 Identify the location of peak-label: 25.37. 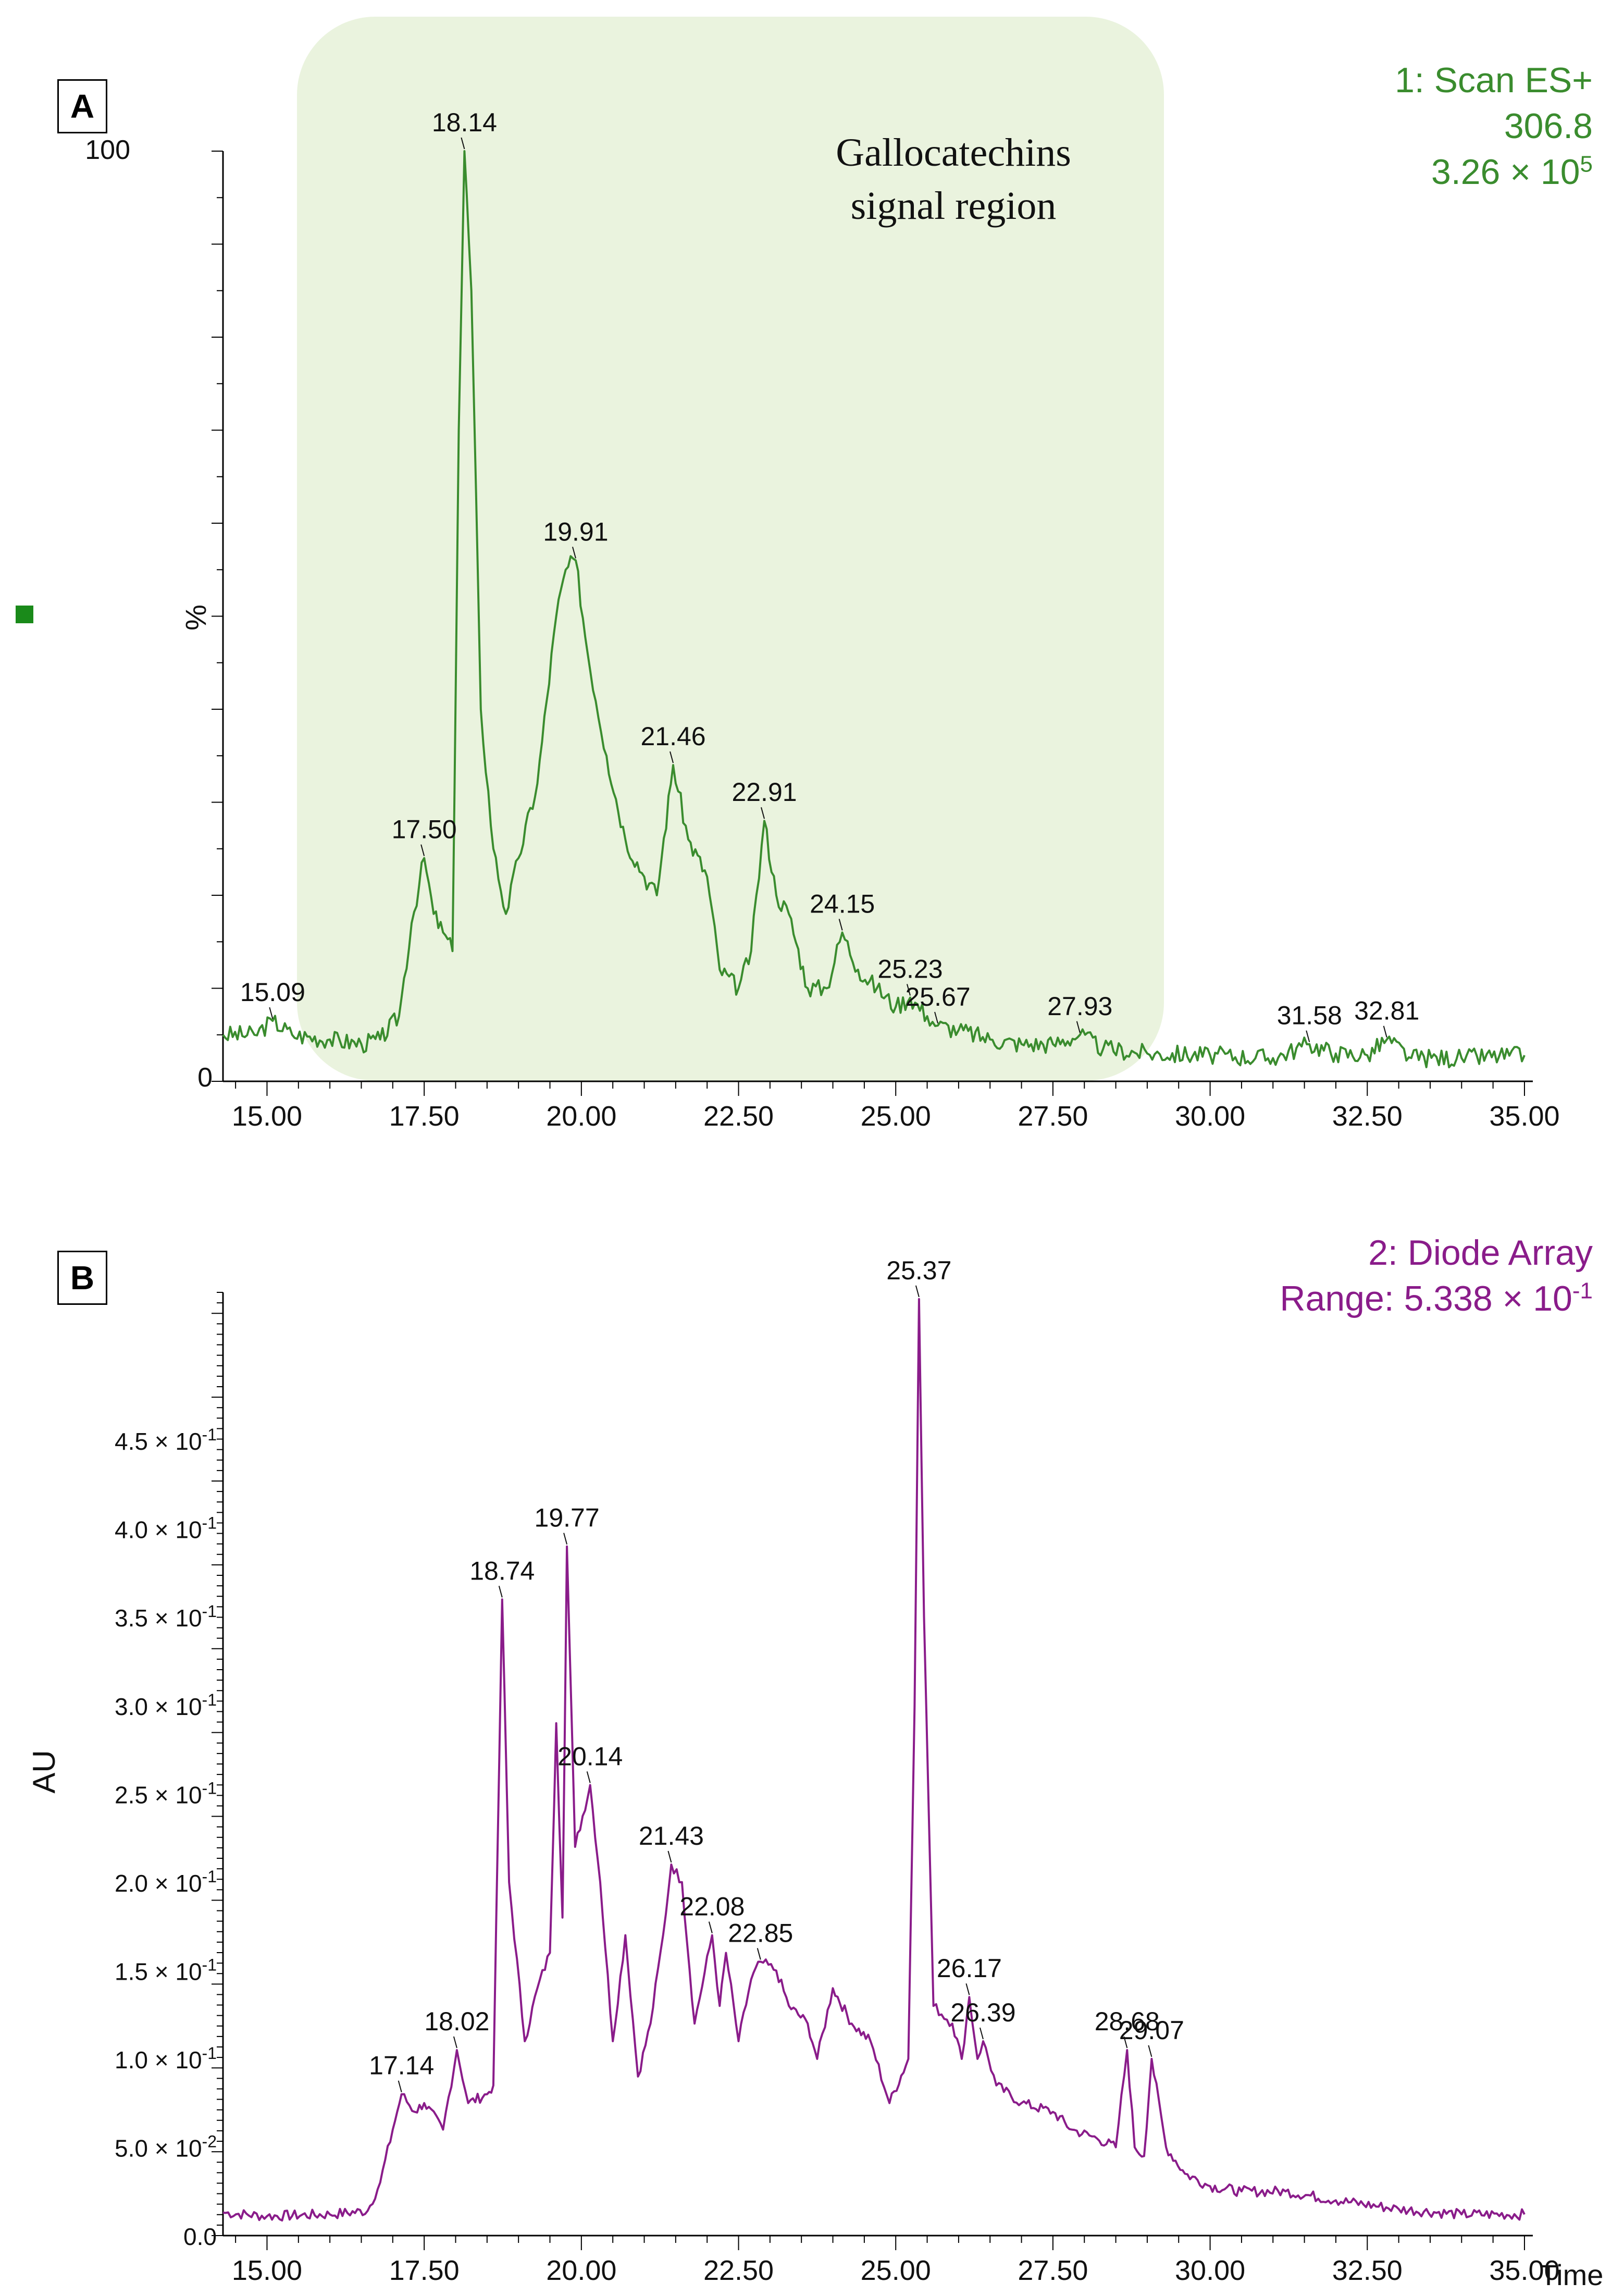
(919, 1270).